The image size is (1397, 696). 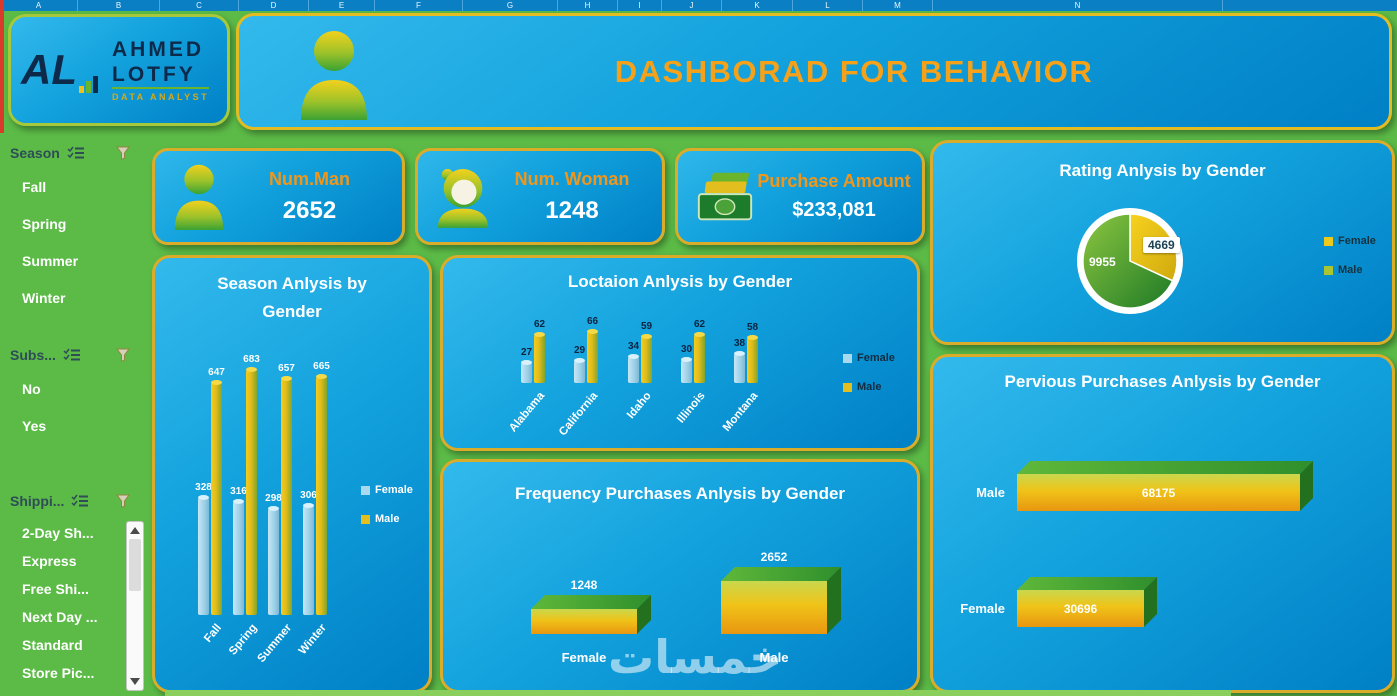 What do you see at coordinates (847, 358) in the screenshot?
I see `legend-swatch-female` at bounding box center [847, 358].